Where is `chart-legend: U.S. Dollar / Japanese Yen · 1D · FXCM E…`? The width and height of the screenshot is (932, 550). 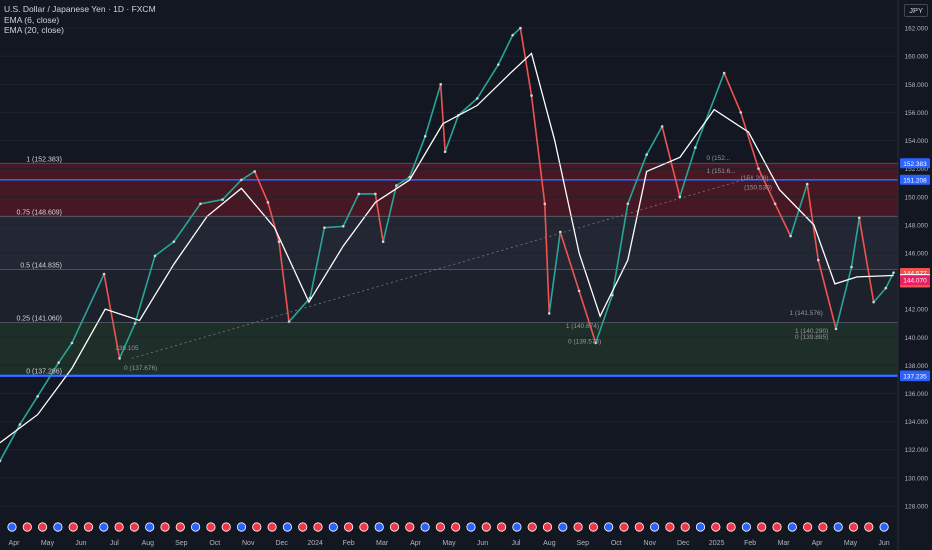 chart-legend: U.S. Dollar / Japanese Yen · 1D · FXCM E… is located at coordinates (80, 20).